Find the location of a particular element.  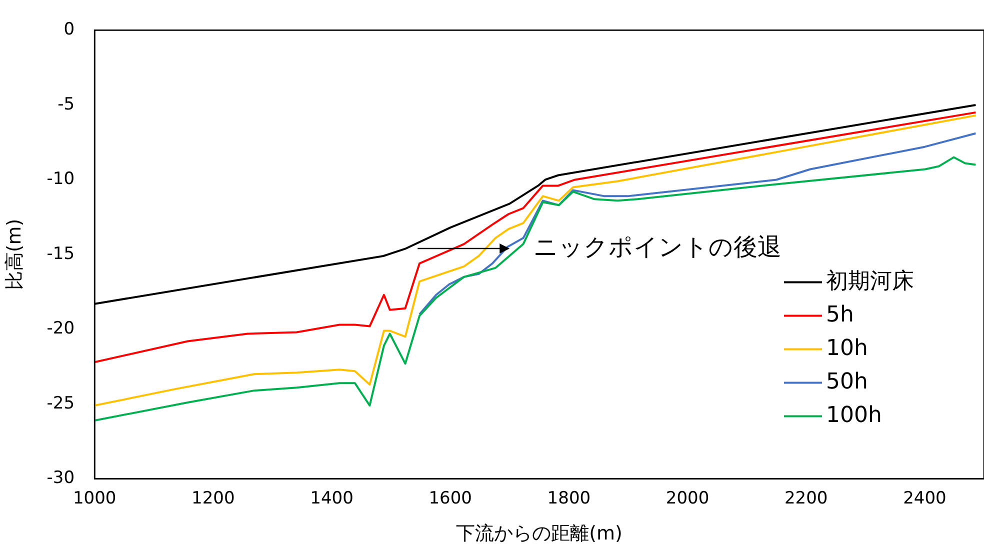

legend-label: 5h is located at coordinates (840, 315).